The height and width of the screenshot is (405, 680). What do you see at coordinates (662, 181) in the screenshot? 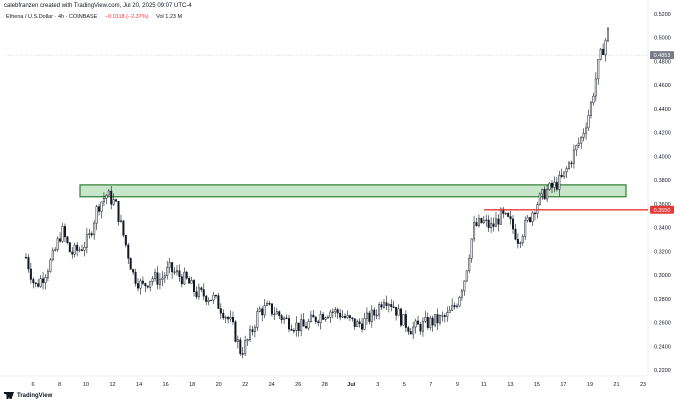
I see `y-tick-label: 0.3800` at bounding box center [662, 181].